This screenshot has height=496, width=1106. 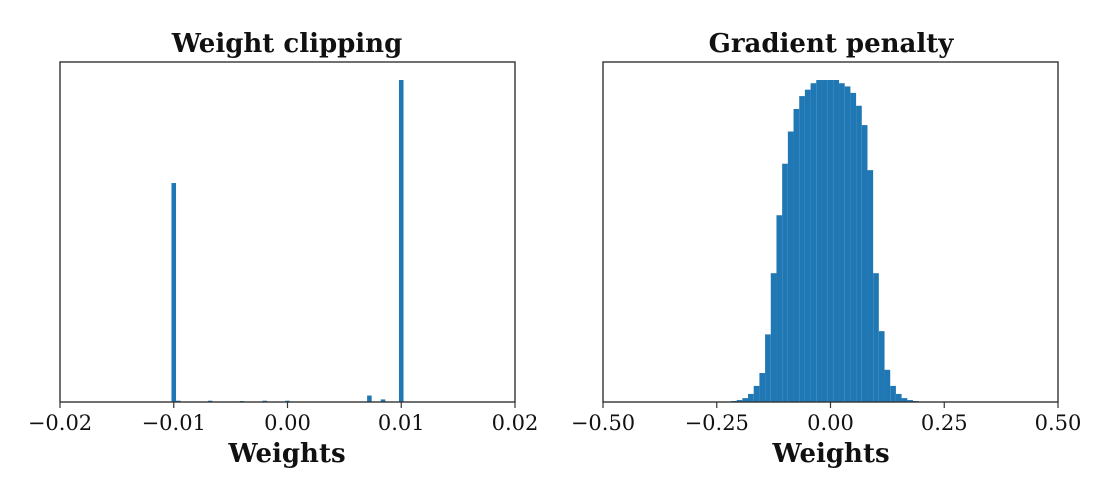 What do you see at coordinates (830, 423) in the screenshot?
I see `gradient-penalty-xtick-label-2: 0.00` at bounding box center [830, 423].